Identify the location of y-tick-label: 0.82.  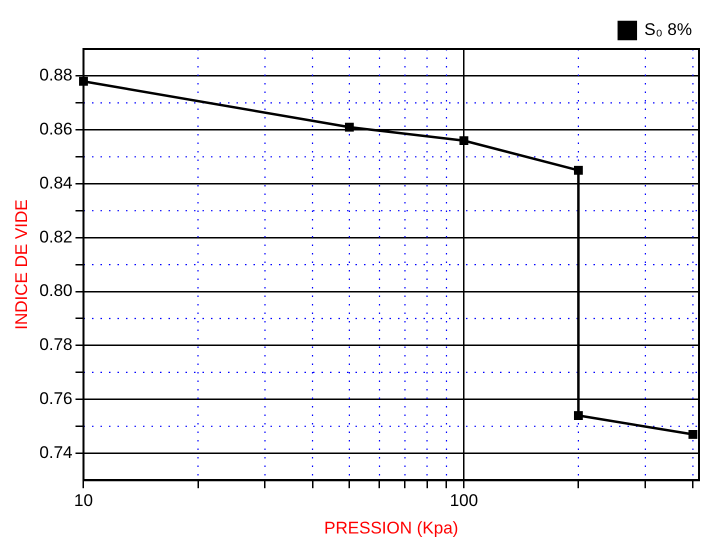
(55, 236).